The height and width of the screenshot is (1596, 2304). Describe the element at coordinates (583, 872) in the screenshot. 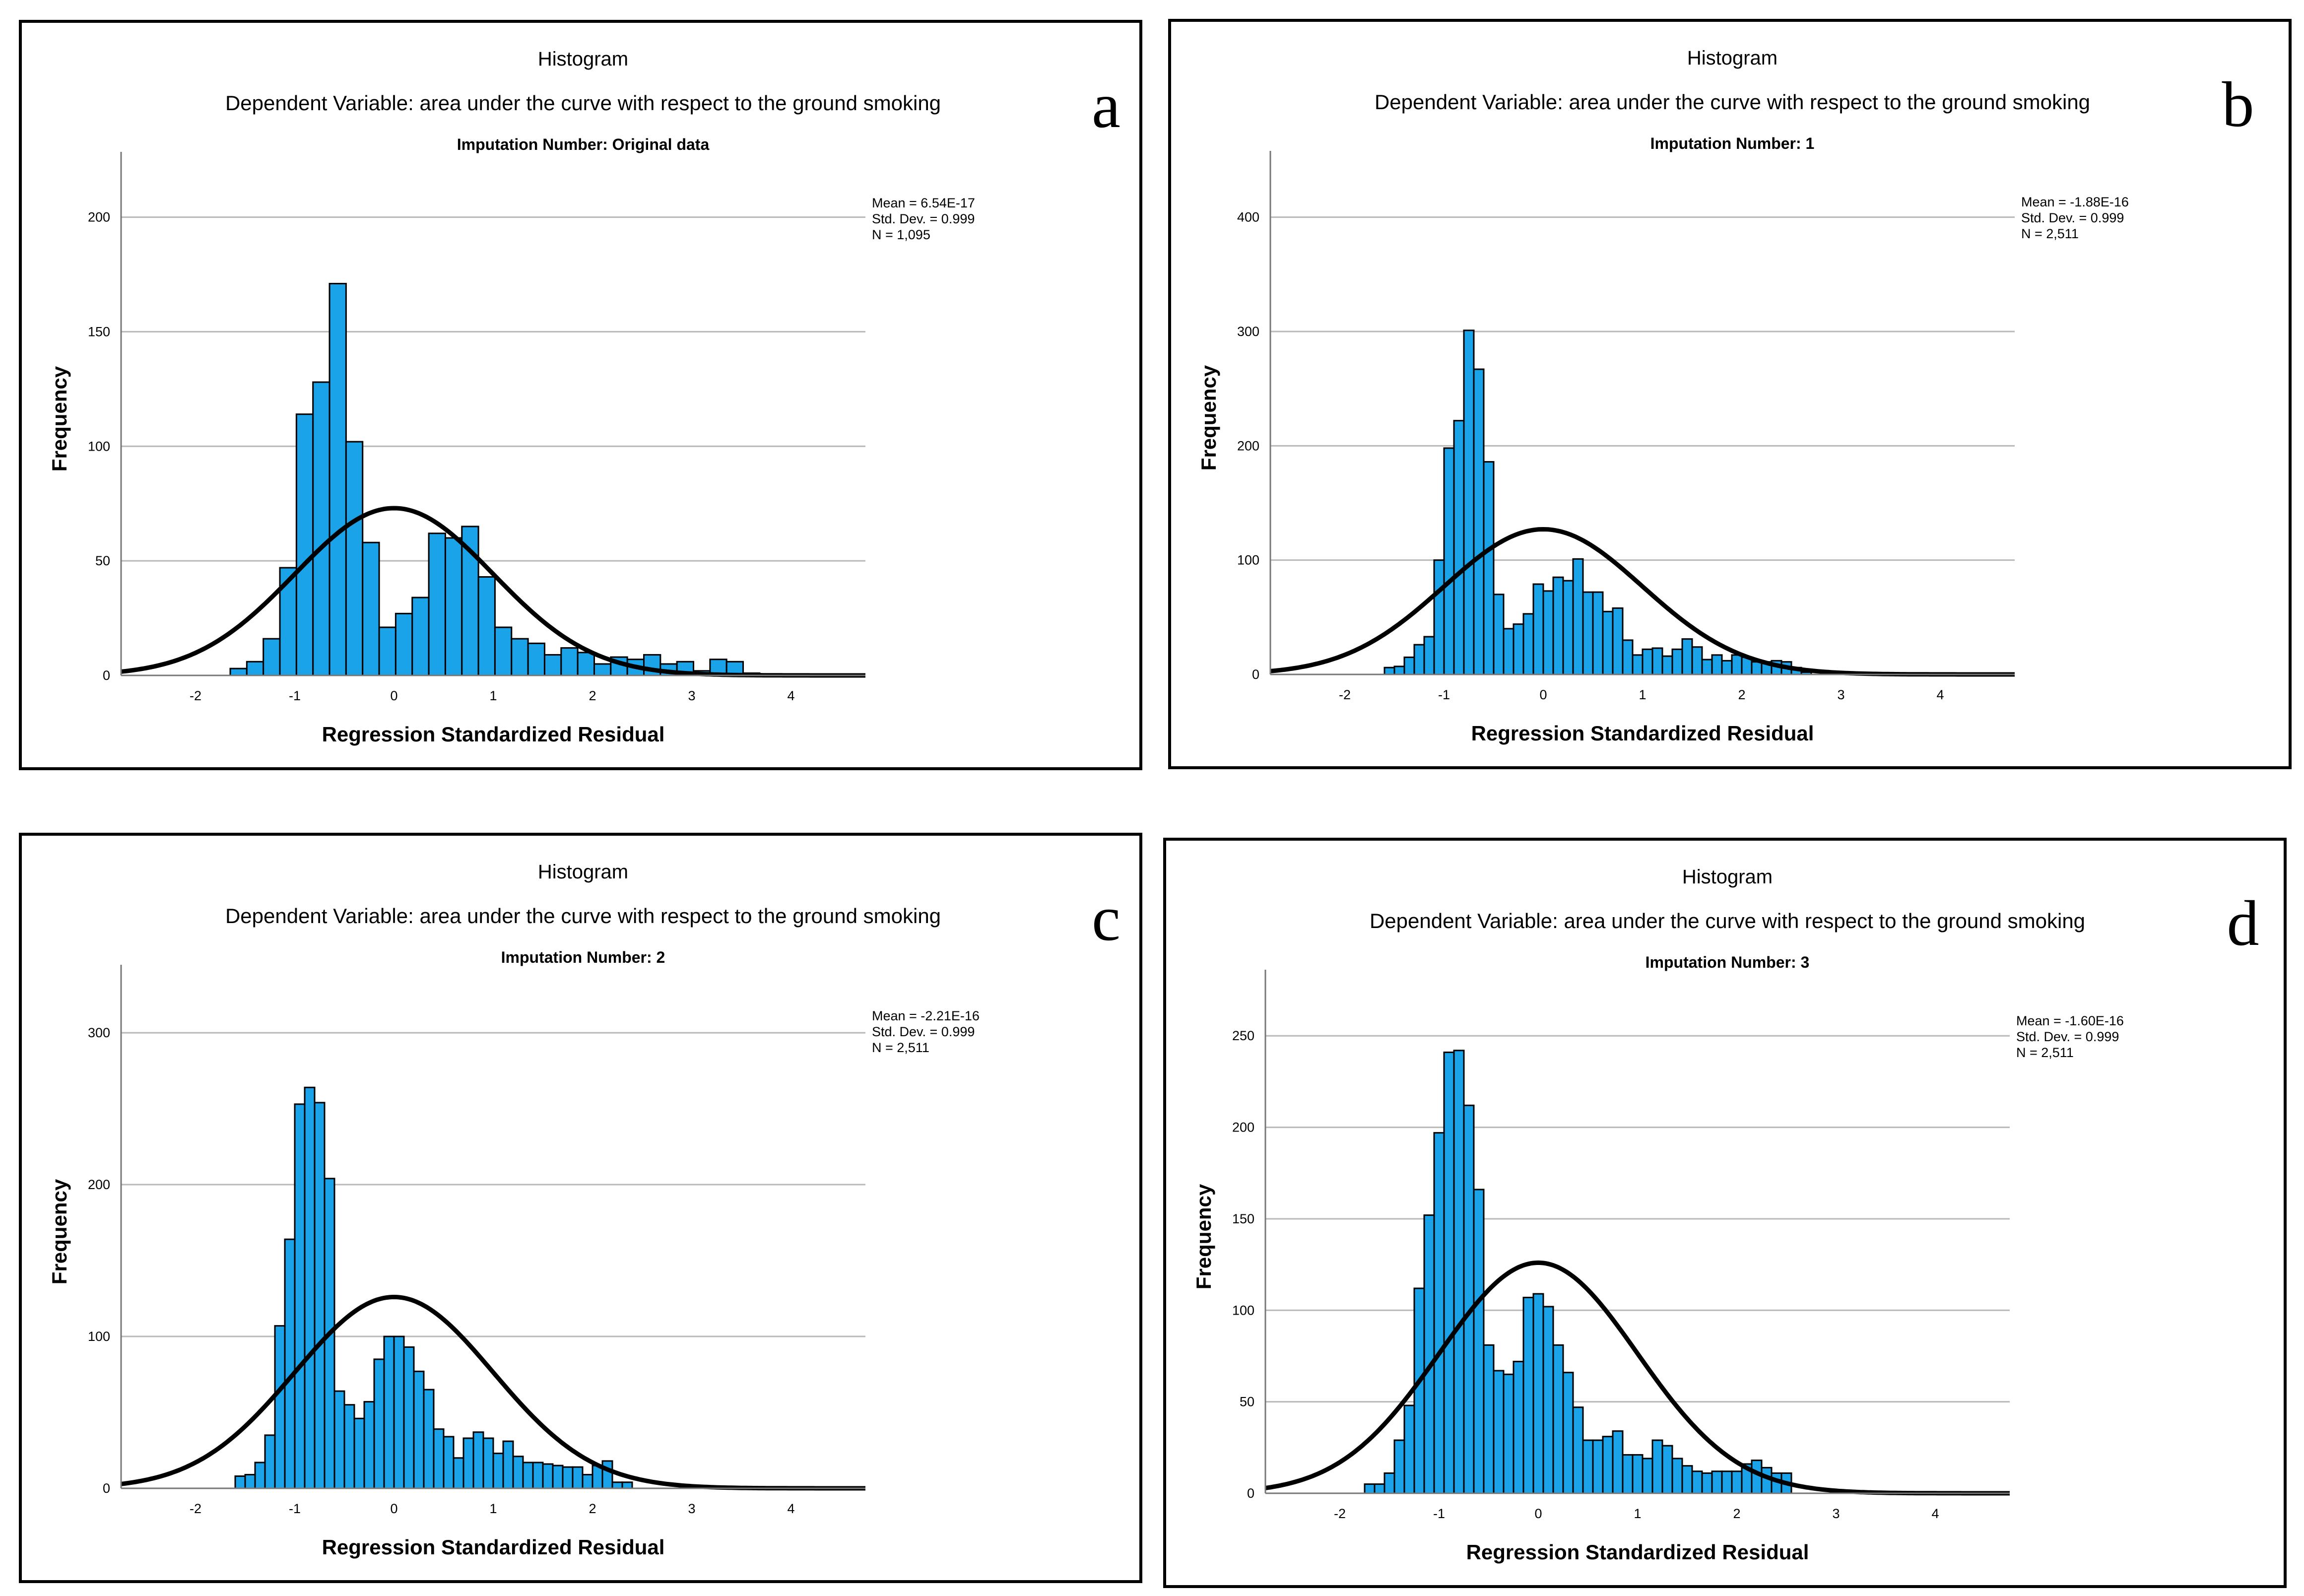

I see `chart-title: Histogram` at that location.